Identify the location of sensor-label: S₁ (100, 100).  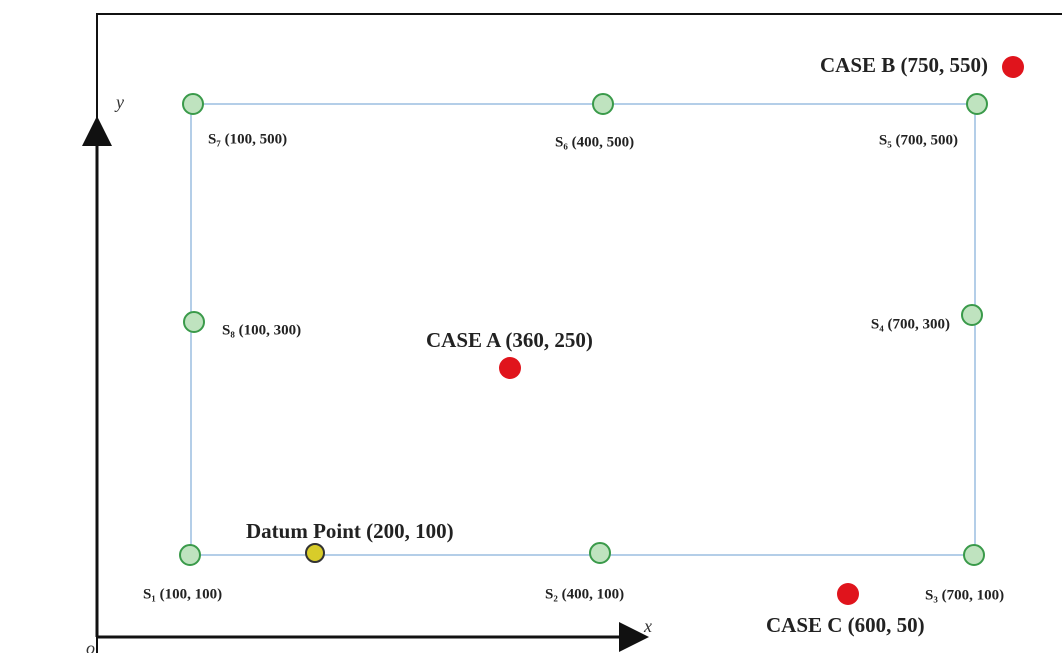
(182, 594).